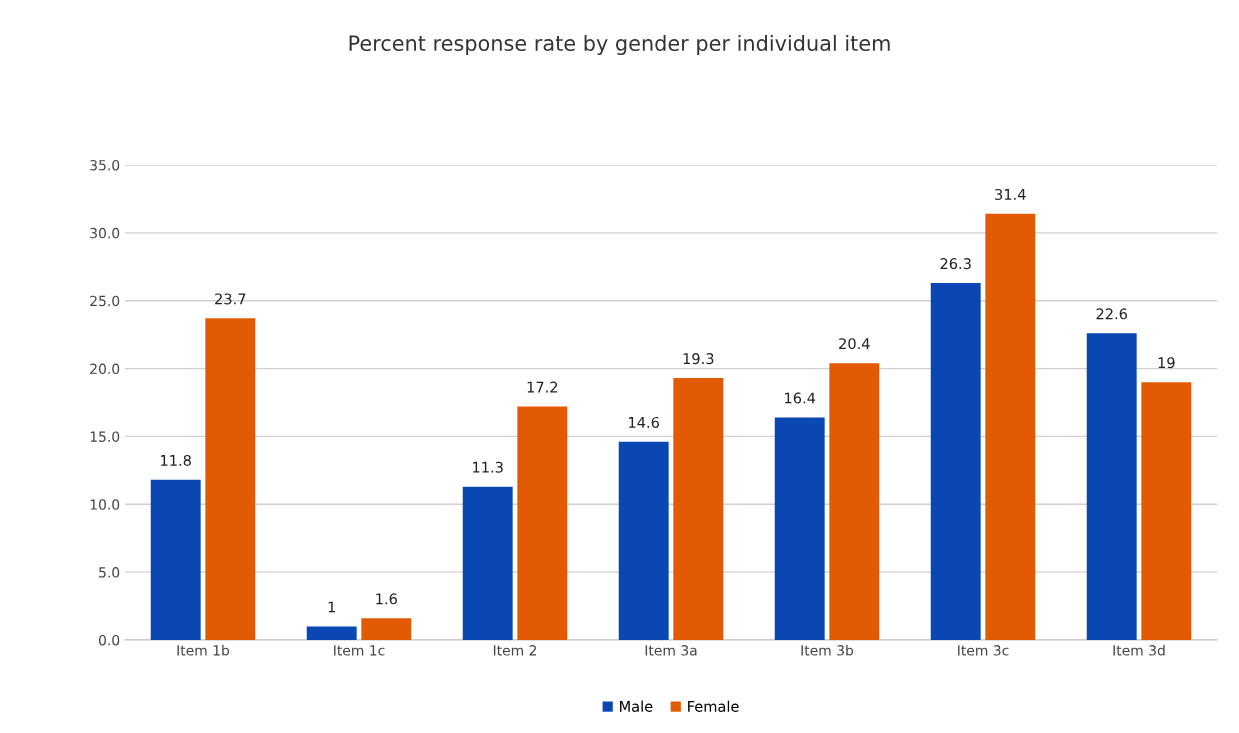  I want to click on chart-title: Percent response rate by gender per individual item, so click(619, 45).